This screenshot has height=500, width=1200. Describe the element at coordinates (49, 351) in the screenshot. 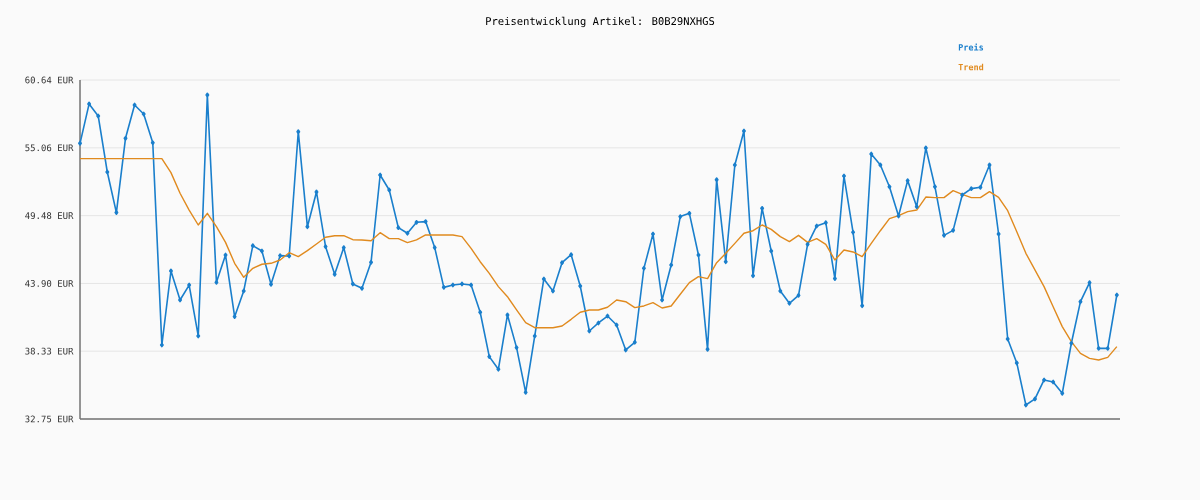

I see `y-tick-label: 38.33 EUR` at that location.